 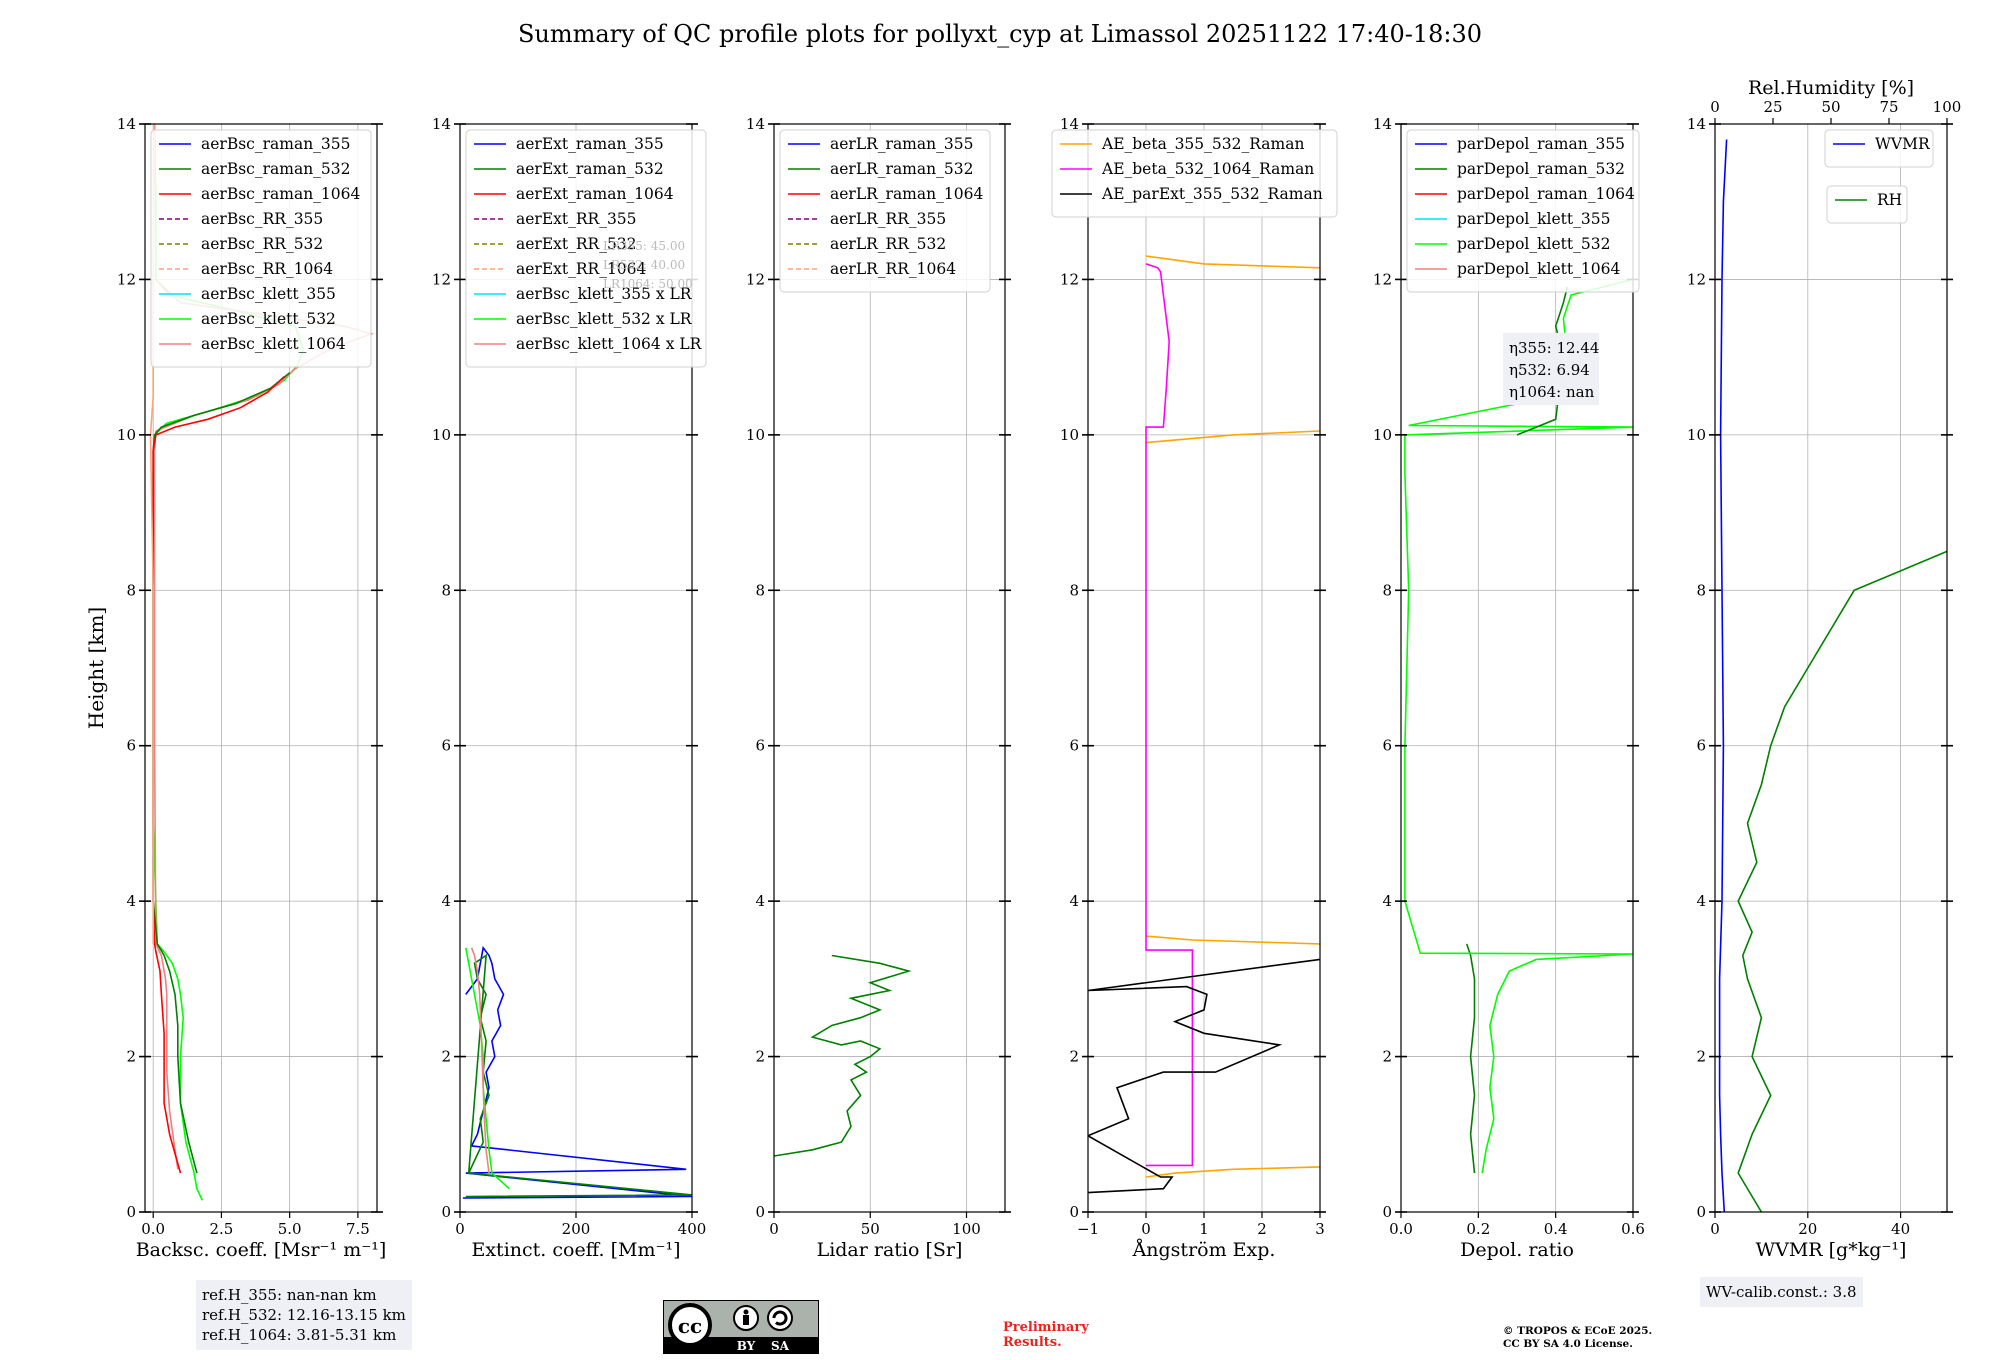 What do you see at coordinates (1533, 219) in the screenshot?
I see `legend-entry: parDepol_klett_355` at bounding box center [1533, 219].